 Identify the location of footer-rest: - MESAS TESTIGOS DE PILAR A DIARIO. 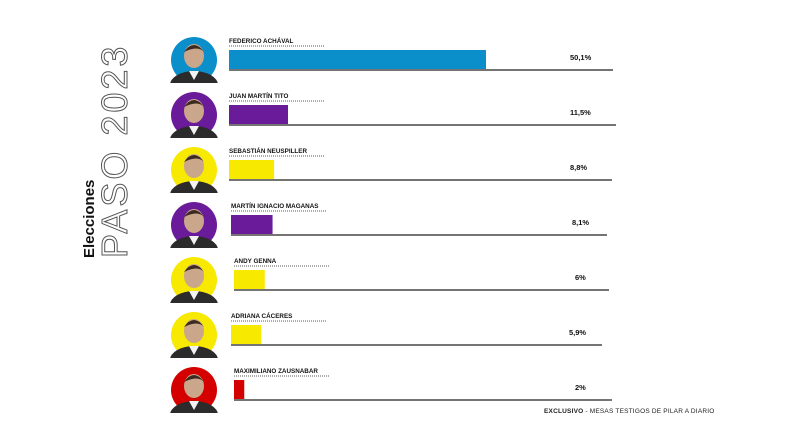
(649, 411).